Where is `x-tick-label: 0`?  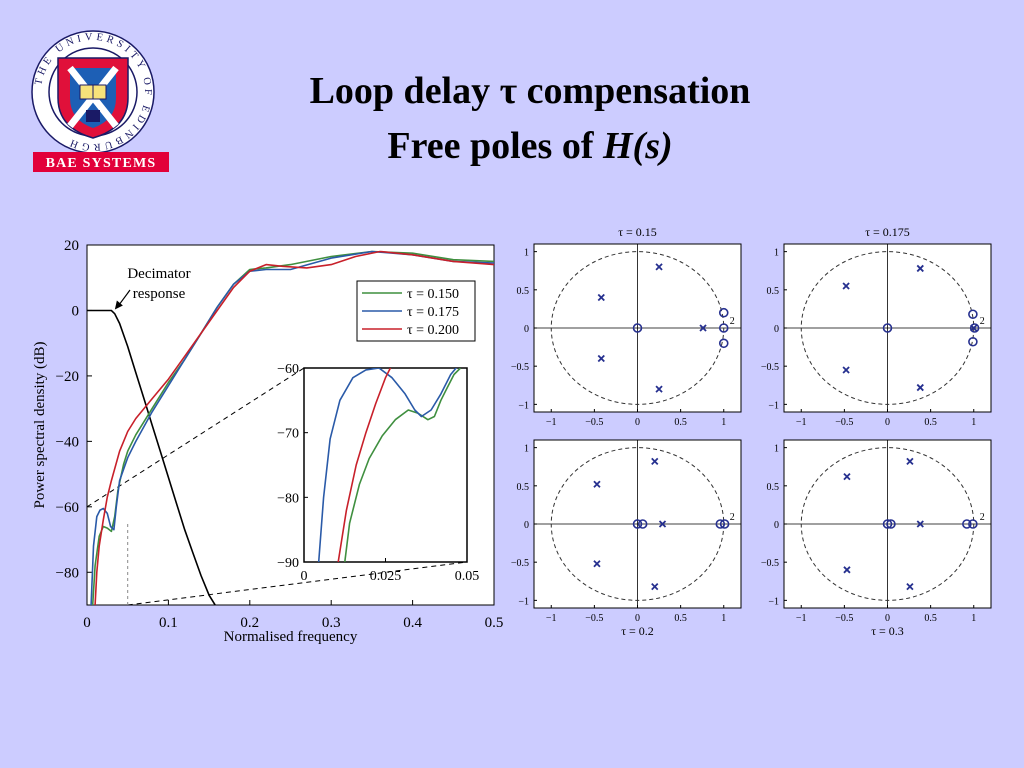
x-tick-label: 0 is located at coordinates (87, 623).